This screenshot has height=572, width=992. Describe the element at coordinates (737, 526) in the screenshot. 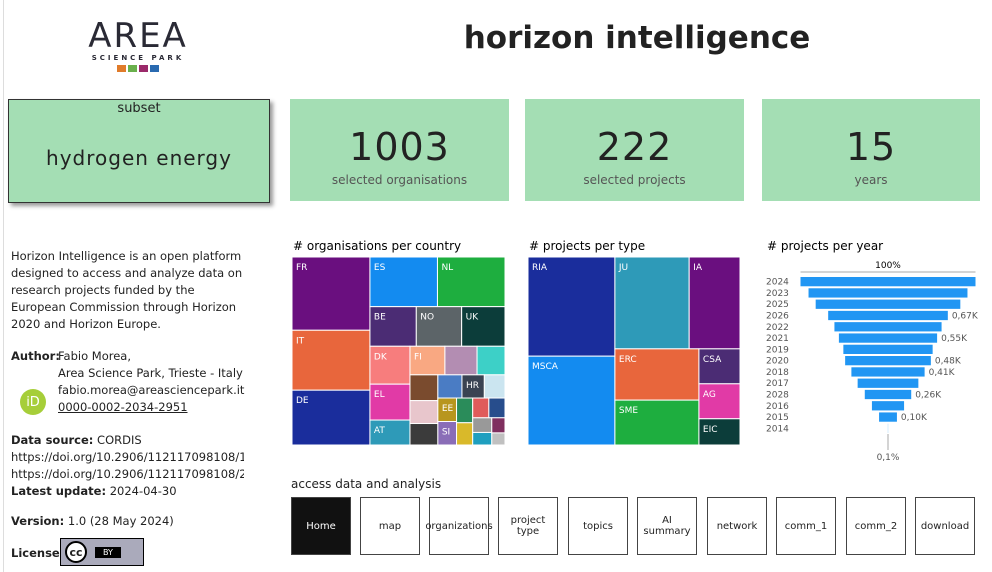

I see `nav-button: network` at that location.